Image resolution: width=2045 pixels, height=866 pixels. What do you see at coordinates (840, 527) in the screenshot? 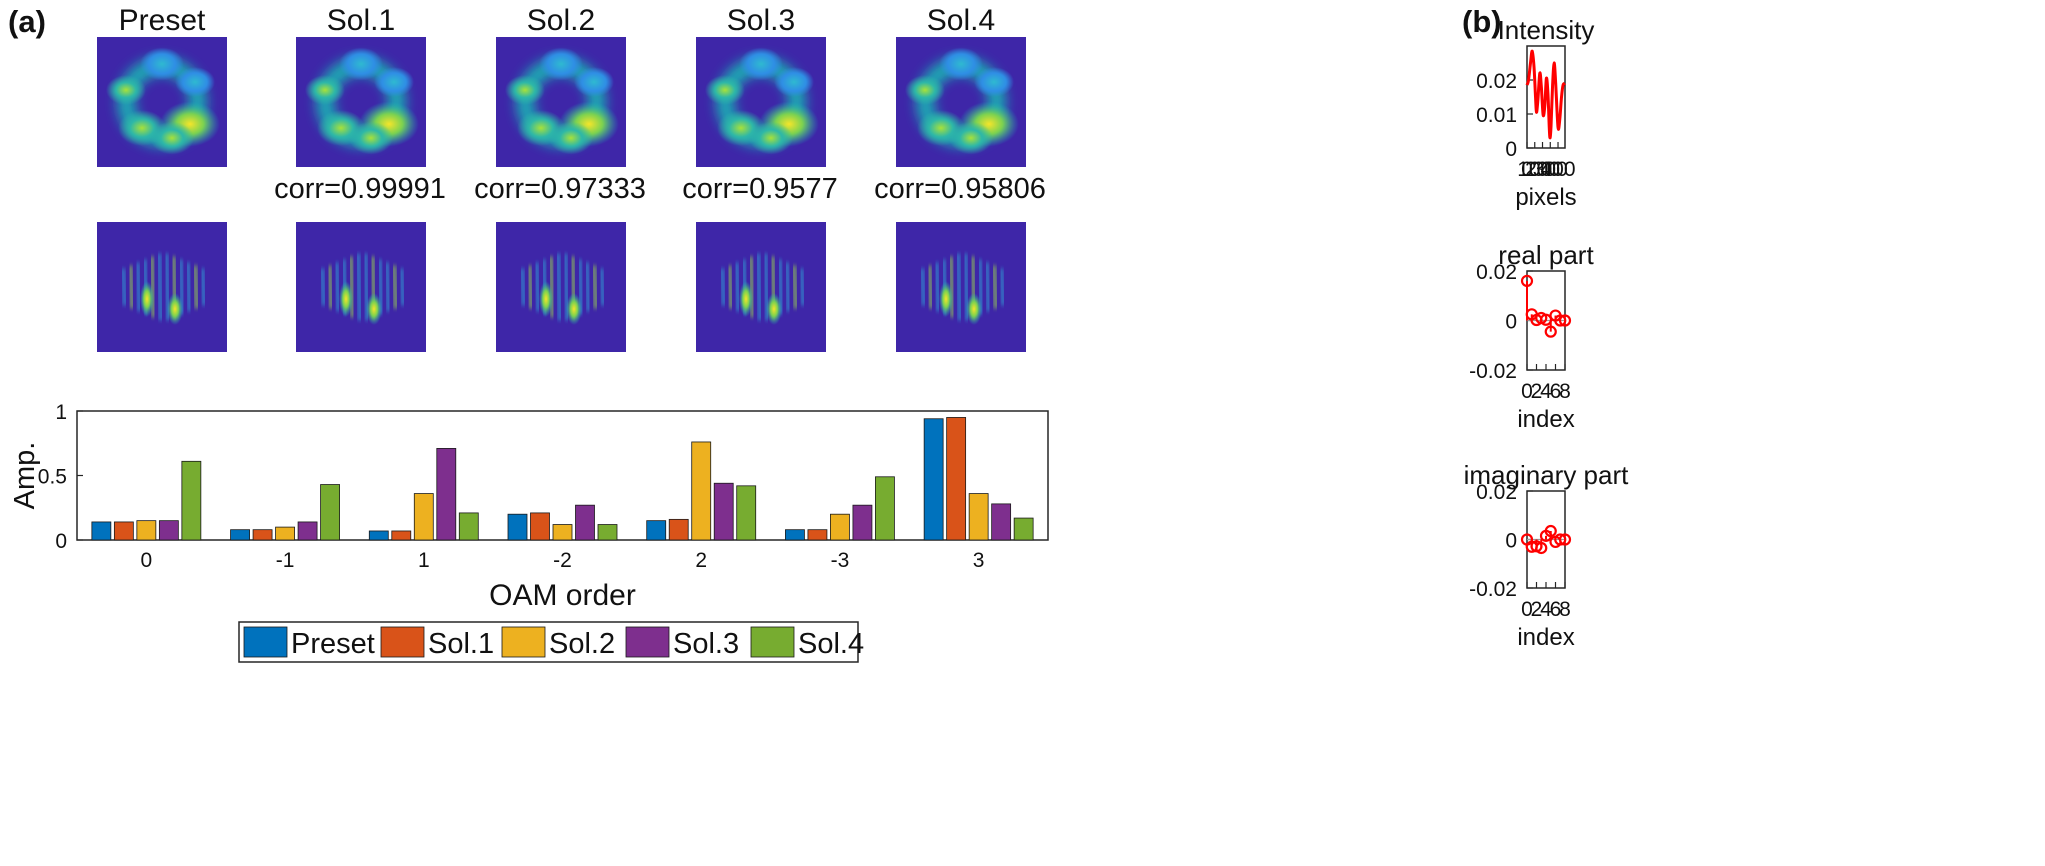
I see `bar-Sol.2--3` at bounding box center [840, 527].